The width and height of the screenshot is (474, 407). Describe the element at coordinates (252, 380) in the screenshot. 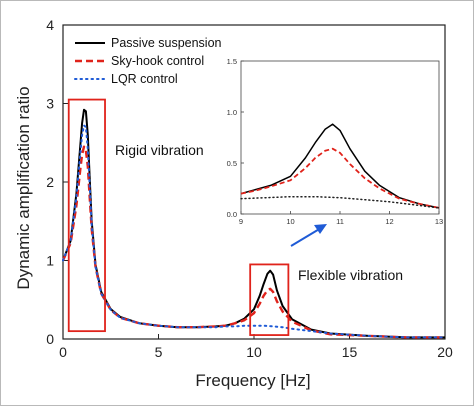

I see `x-axis-title: Frequency [Hz]` at that location.